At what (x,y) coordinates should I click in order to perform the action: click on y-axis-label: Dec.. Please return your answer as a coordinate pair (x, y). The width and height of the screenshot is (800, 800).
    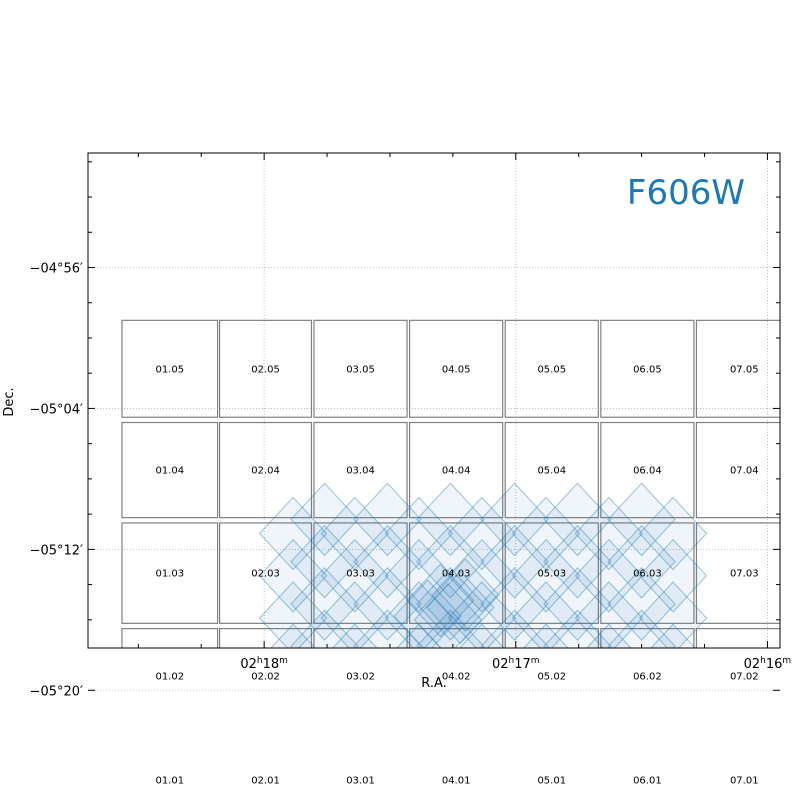
    Looking at the image, I should click on (9, 401).